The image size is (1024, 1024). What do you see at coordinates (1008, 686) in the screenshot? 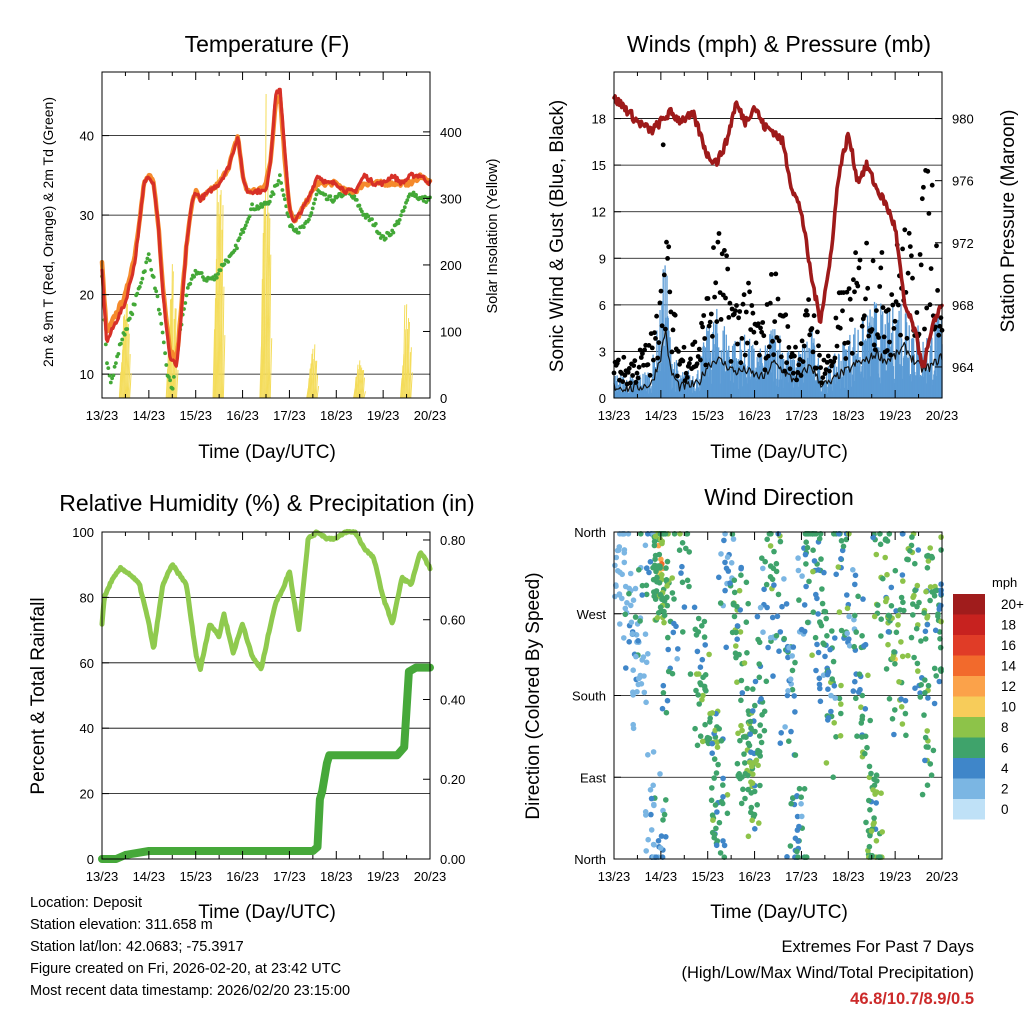
I see `legend-label: 12` at bounding box center [1008, 686].